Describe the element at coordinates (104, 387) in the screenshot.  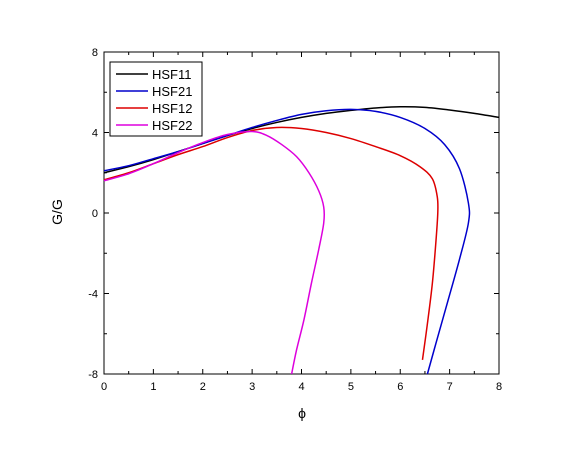
I see `x-tick-label: 0` at that location.